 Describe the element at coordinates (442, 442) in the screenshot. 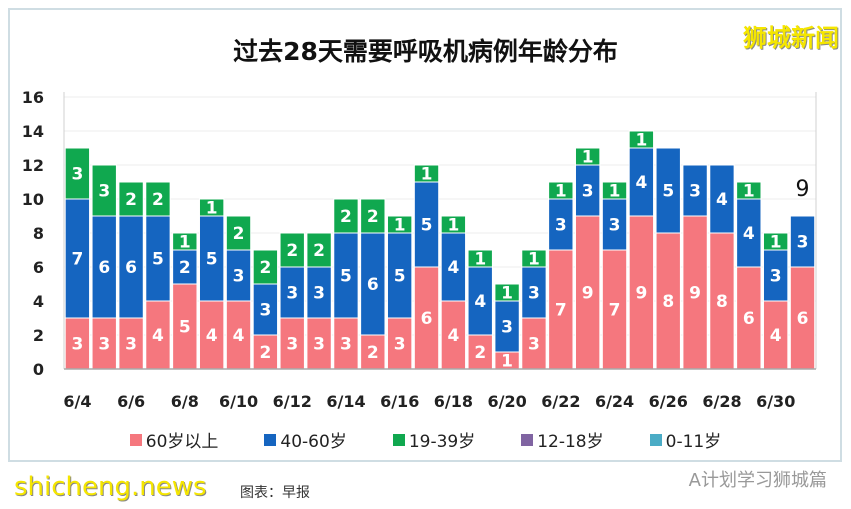

I see `legend-label: 19-39岁` at that location.